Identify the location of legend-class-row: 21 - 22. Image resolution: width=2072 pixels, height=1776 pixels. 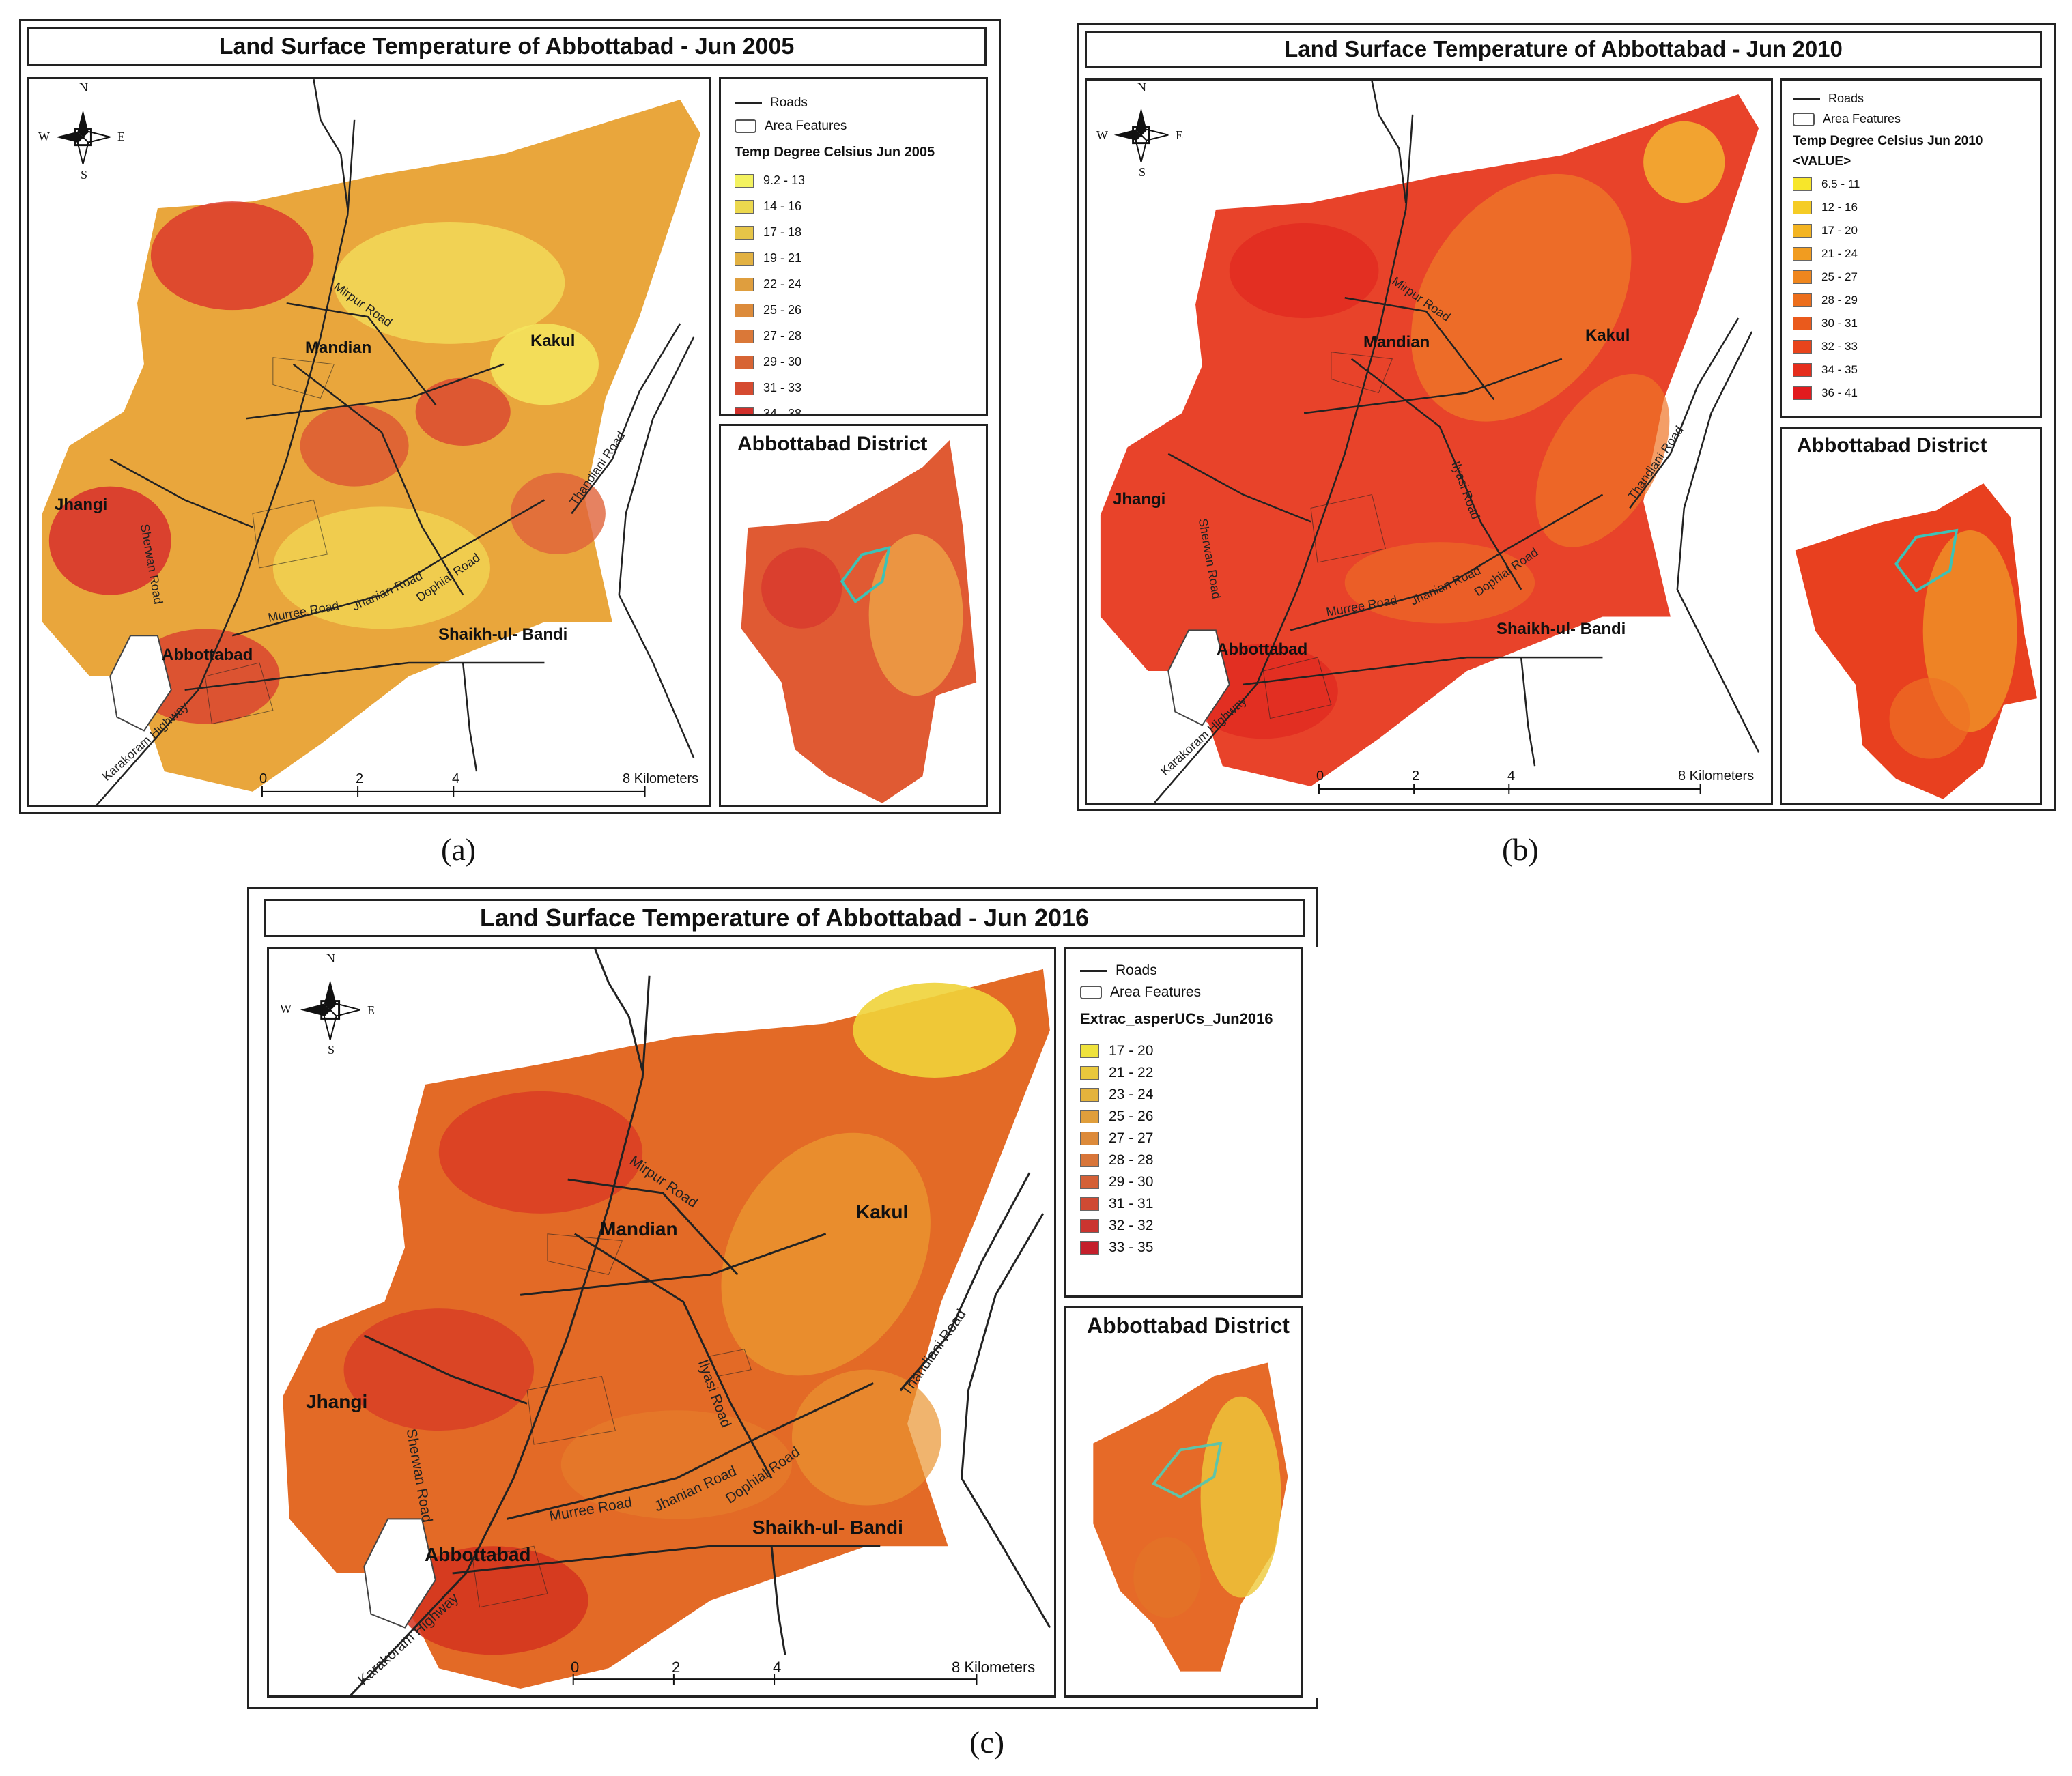
(1116, 1073).